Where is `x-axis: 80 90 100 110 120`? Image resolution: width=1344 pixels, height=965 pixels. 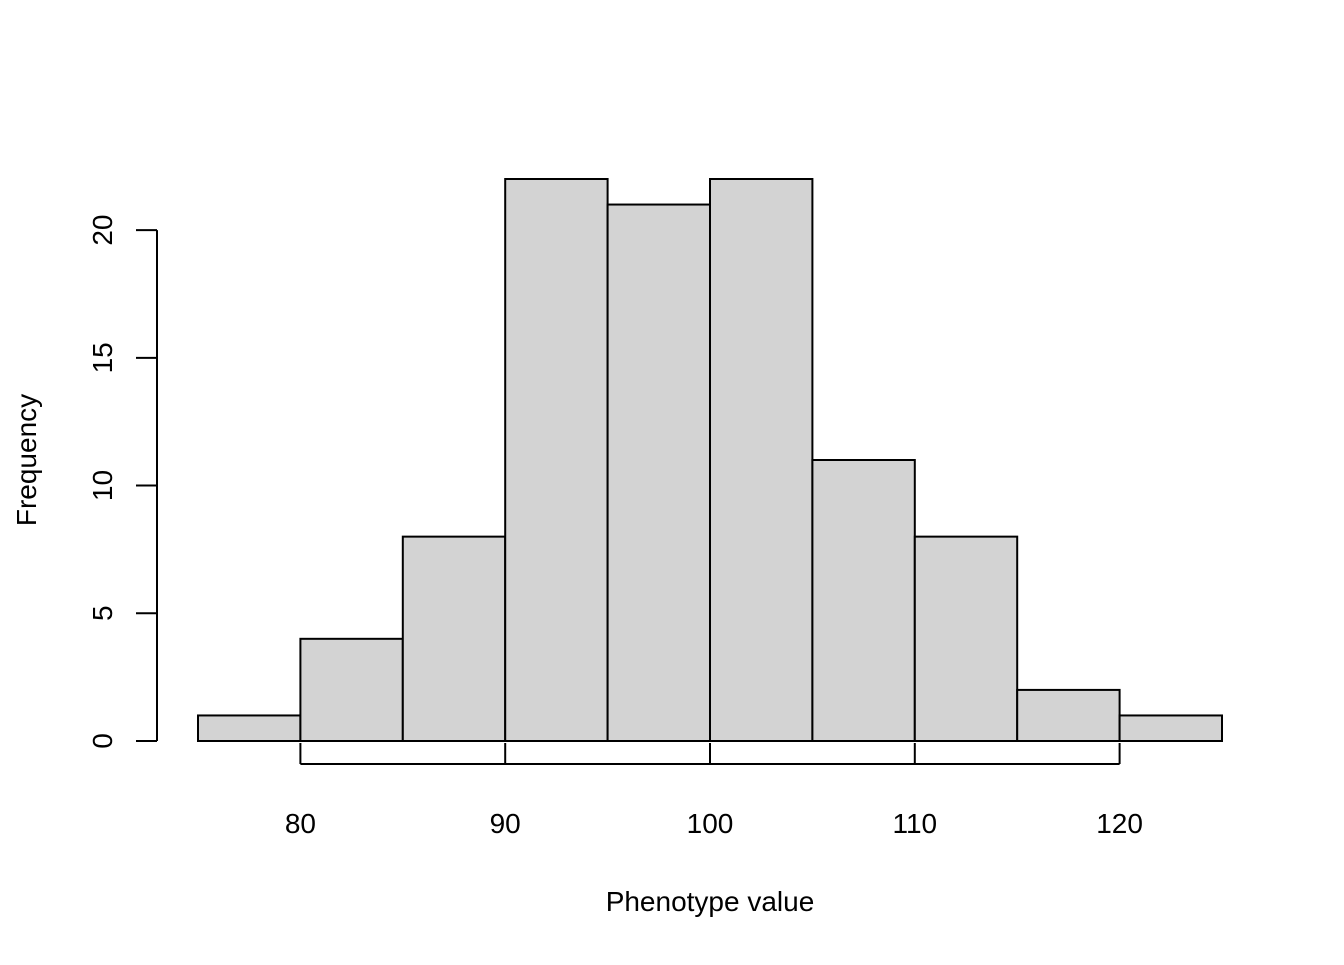 x-axis: 80 90 100 110 120 is located at coordinates (714, 791).